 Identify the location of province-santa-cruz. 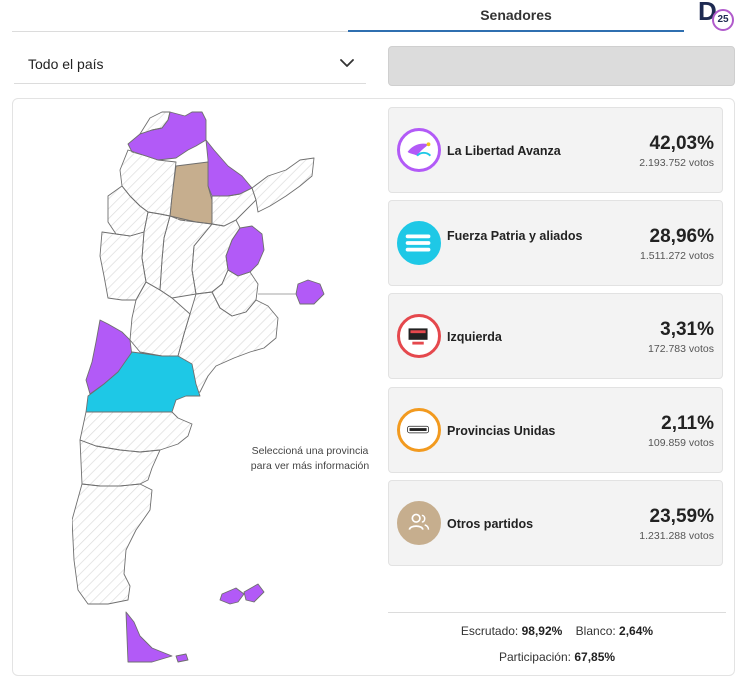
(112, 544).